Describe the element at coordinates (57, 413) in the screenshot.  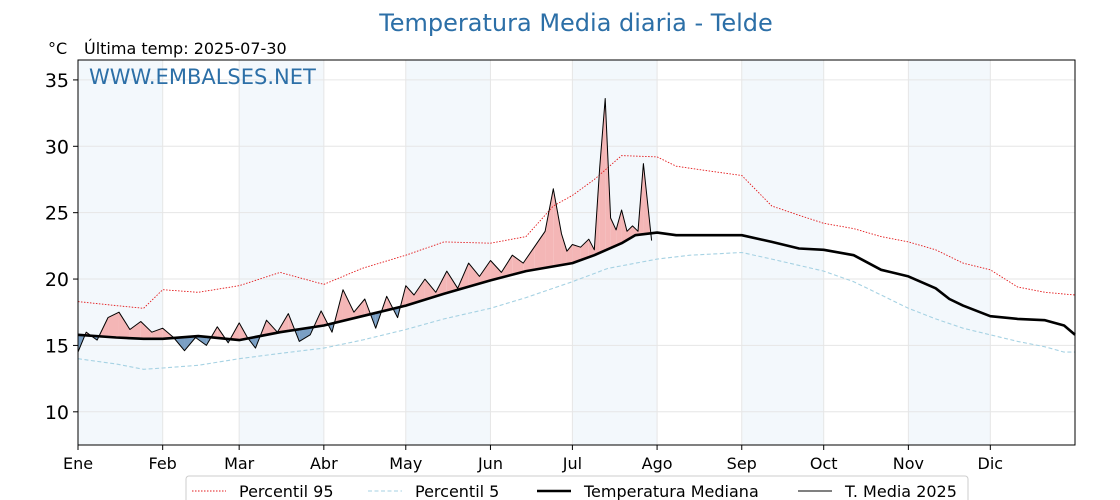
I see `y-tick-label: 10` at that location.